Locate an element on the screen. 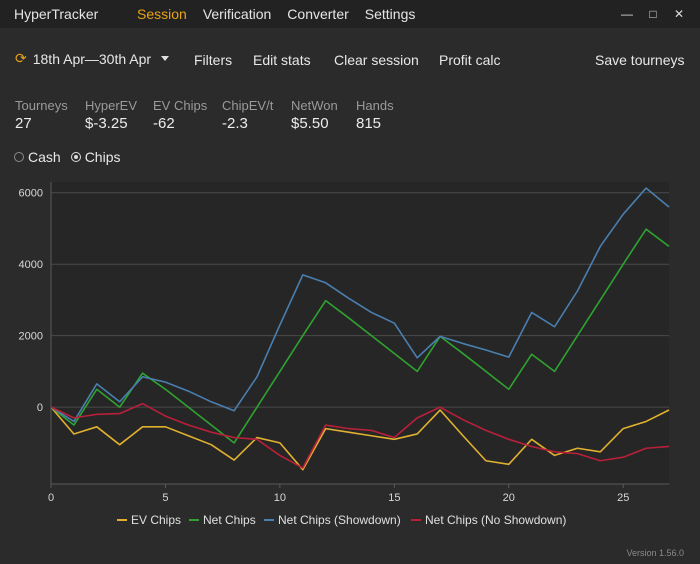  legend-item: Net Chips is located at coordinates (222, 520).